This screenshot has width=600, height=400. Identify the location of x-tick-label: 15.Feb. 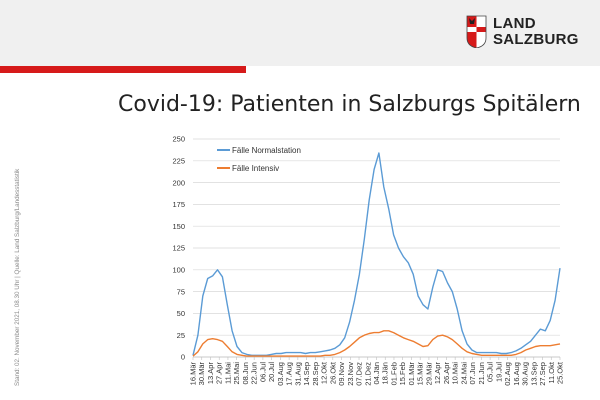
(402, 373).